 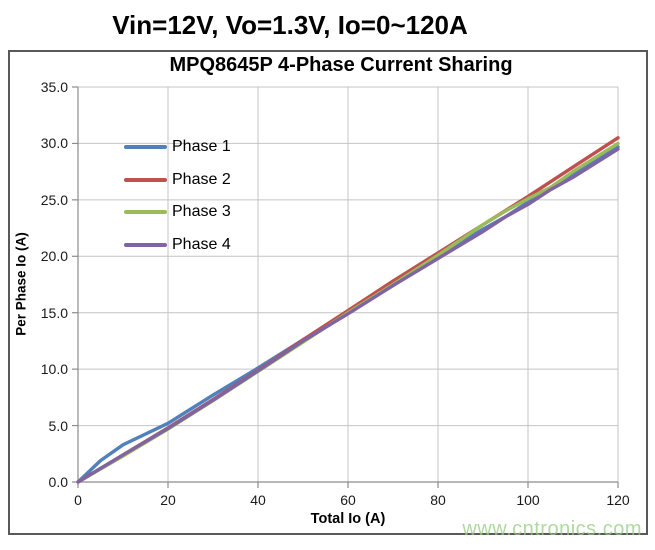 What do you see at coordinates (58, 482) in the screenshot?
I see `y-tick-label: 0.0` at bounding box center [58, 482].